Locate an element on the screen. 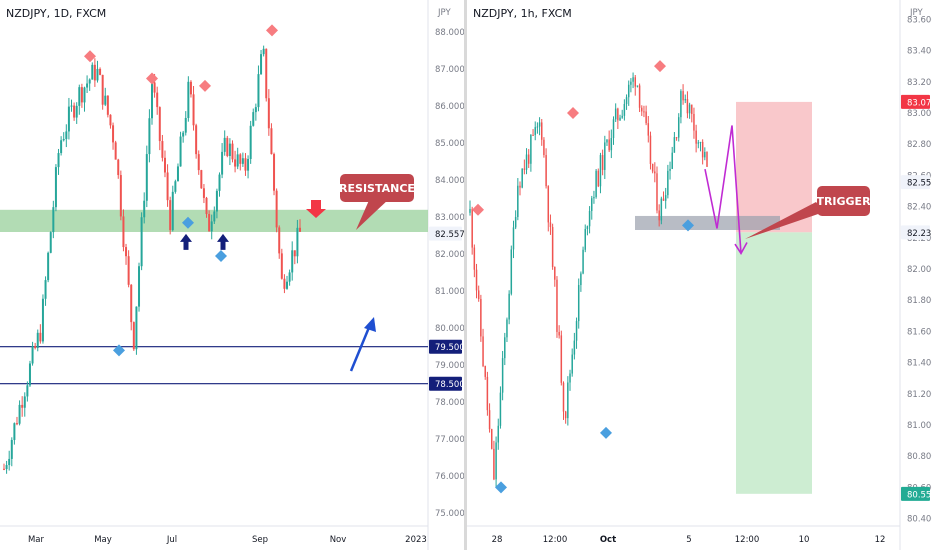  x-tick-label: 5 is located at coordinates (688, 540).